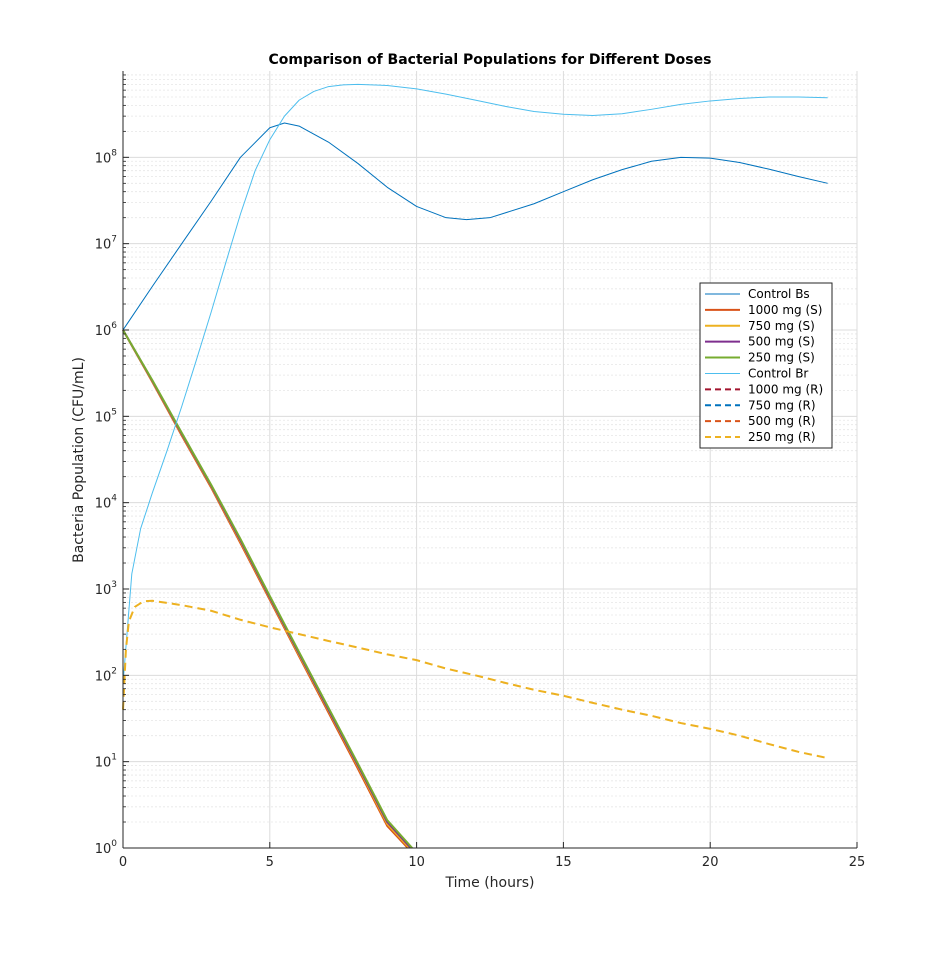 The width and height of the screenshot is (948, 953). What do you see at coordinates (416, 862) in the screenshot?
I see `x-tick-label: 10` at bounding box center [416, 862].